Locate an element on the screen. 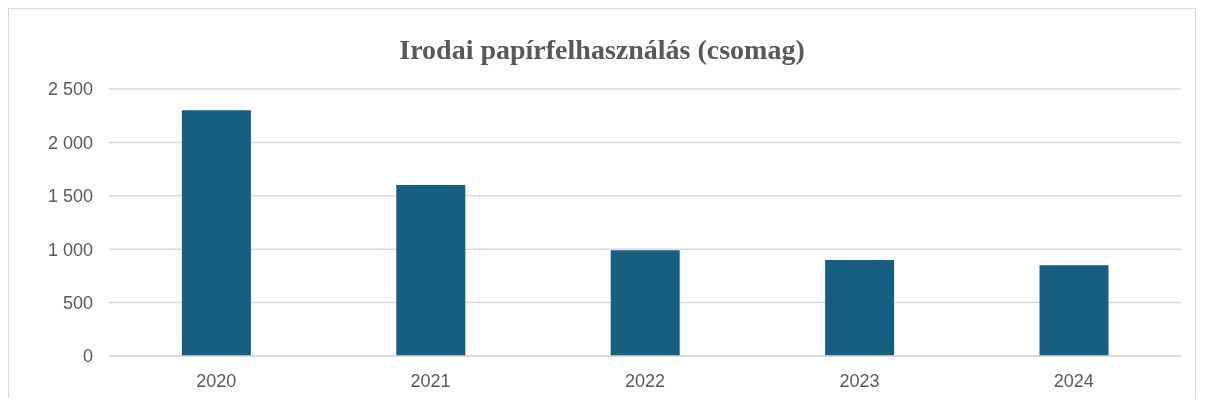  x-tick-label: 2024 is located at coordinates (1073, 380).